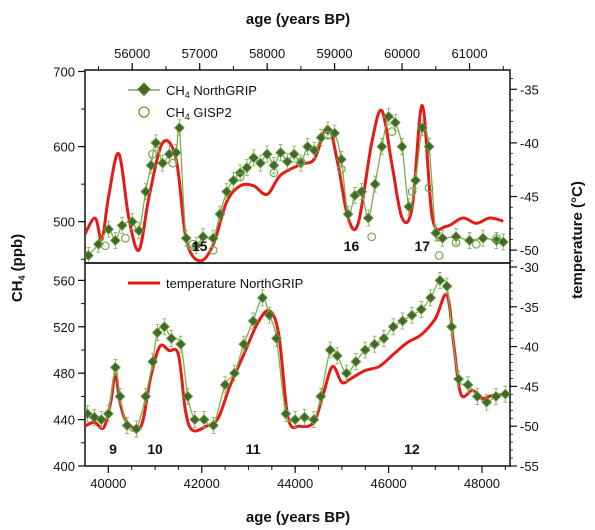  What do you see at coordinates (402, 53) in the screenshot?
I see `top-x-tick-label: 60000` at bounding box center [402, 53].